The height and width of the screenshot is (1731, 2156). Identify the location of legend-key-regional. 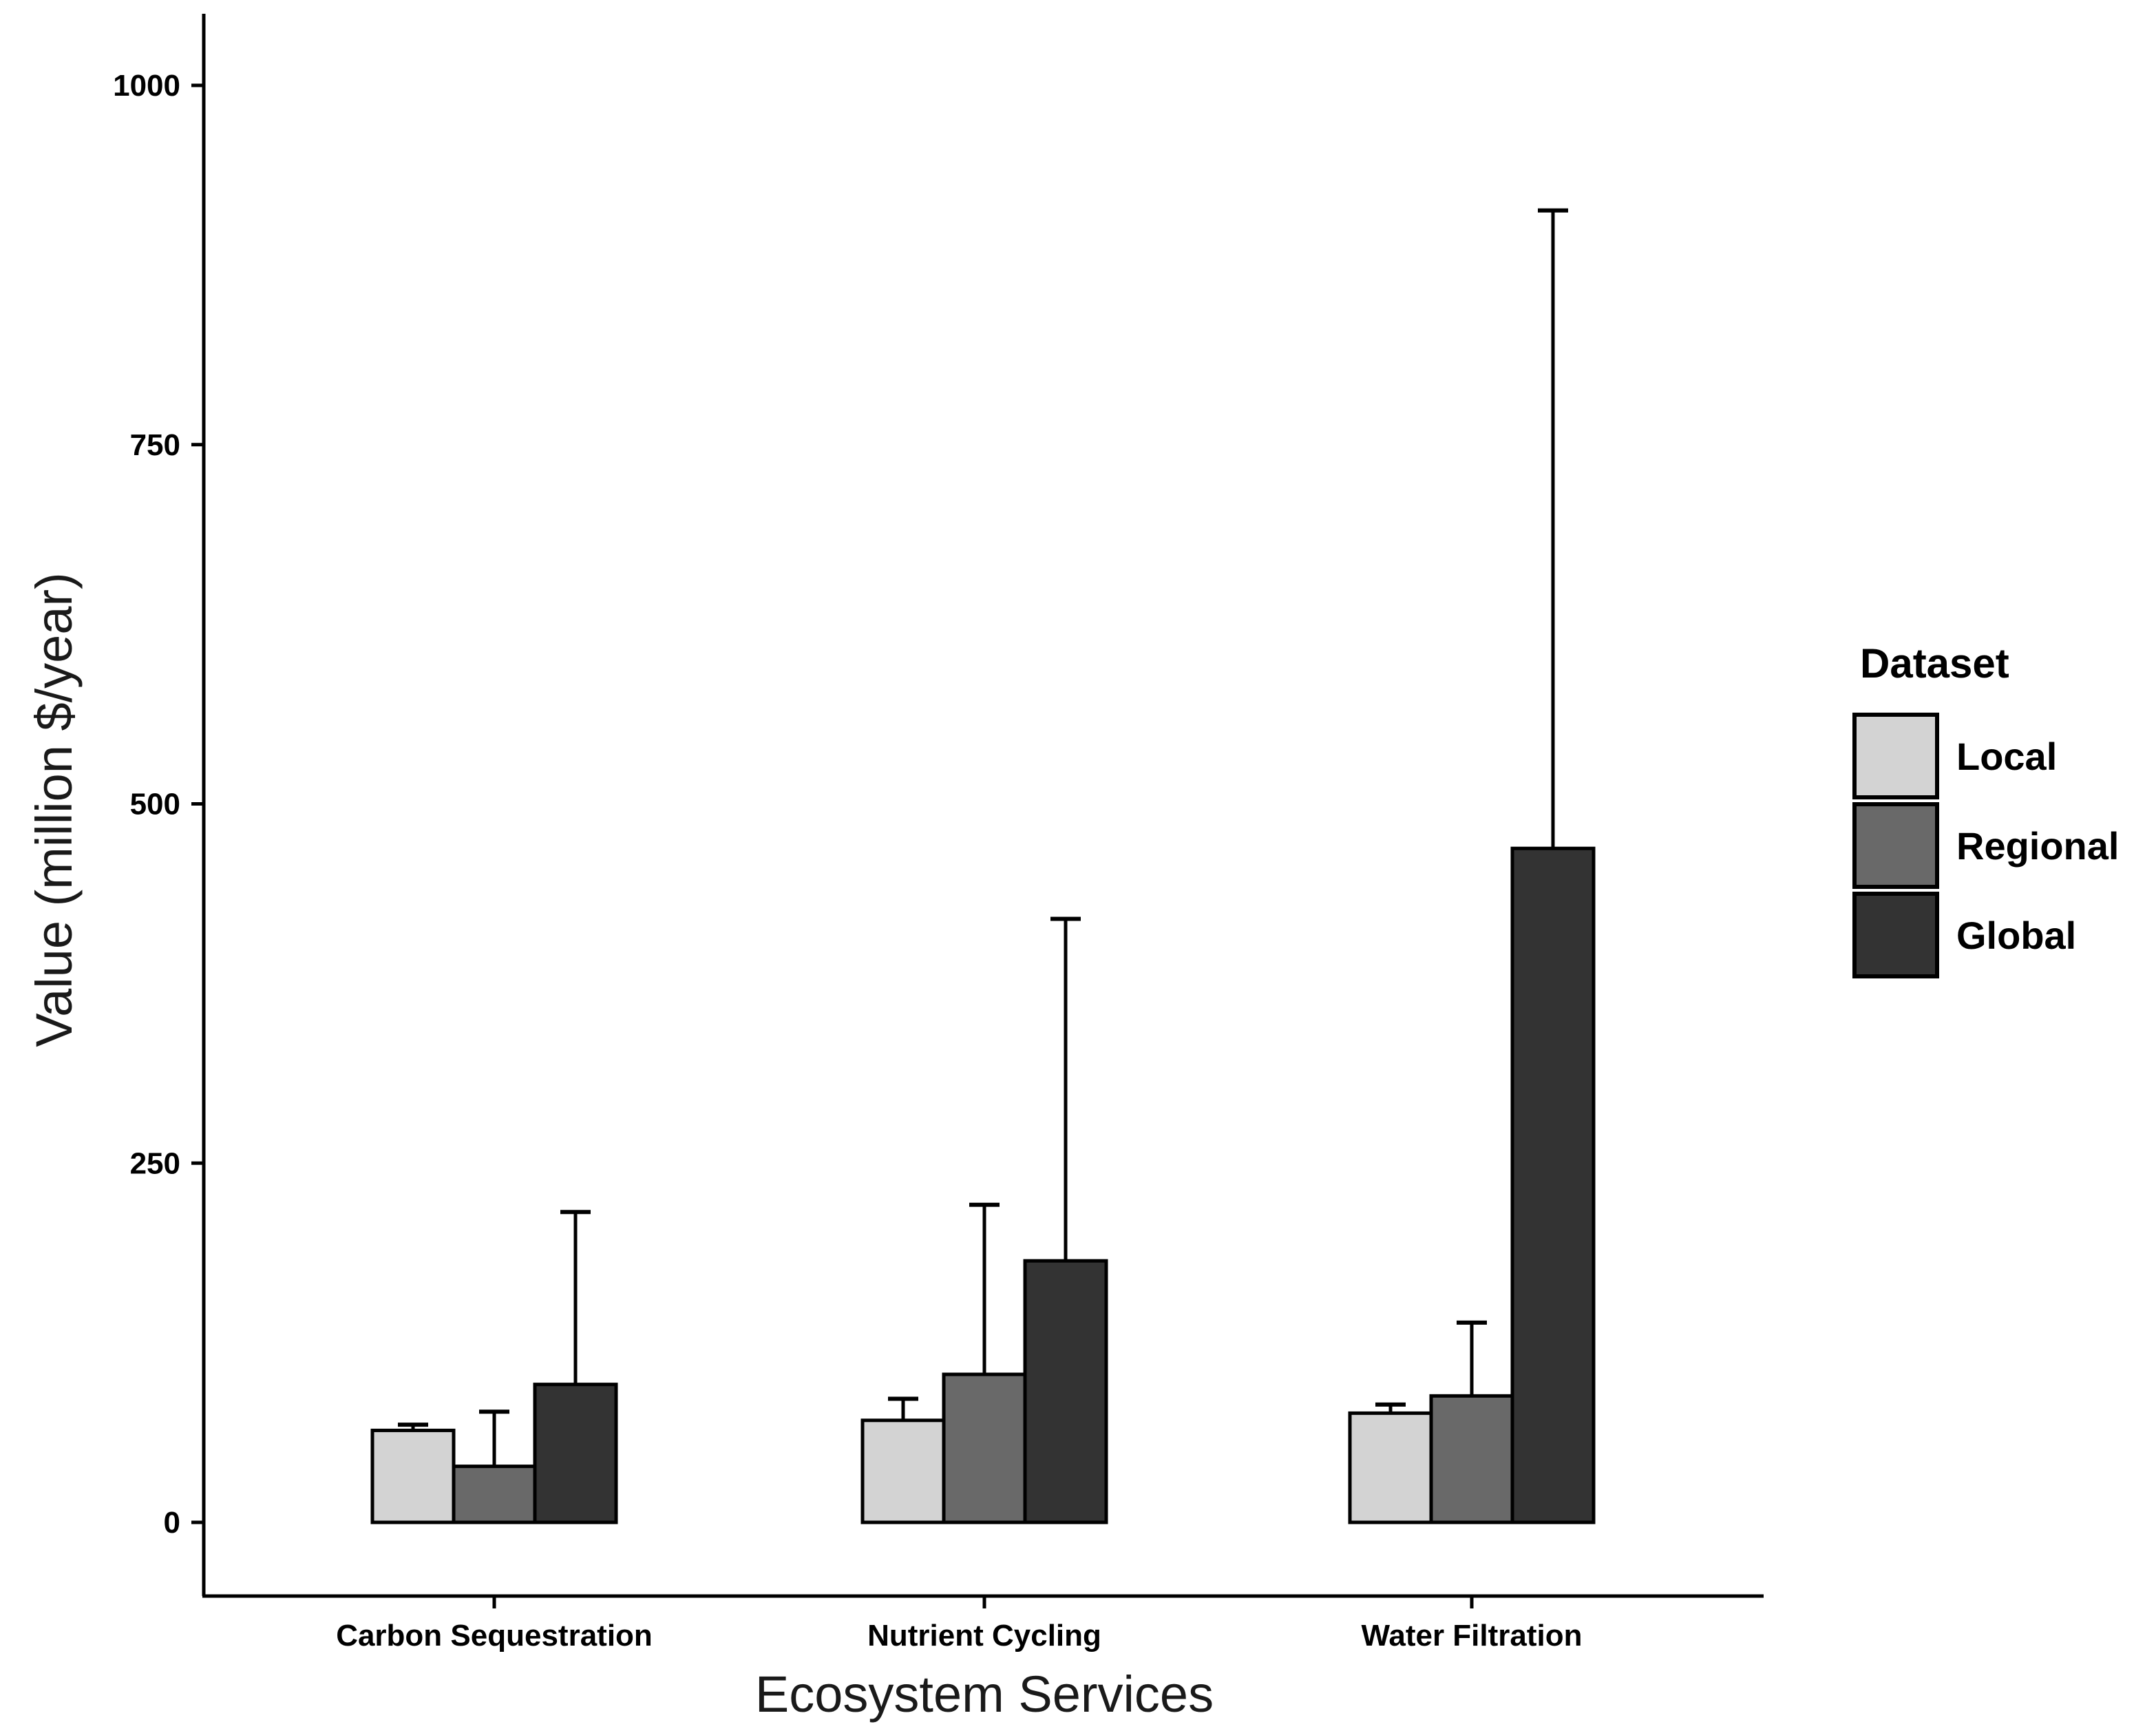
(1895, 845).